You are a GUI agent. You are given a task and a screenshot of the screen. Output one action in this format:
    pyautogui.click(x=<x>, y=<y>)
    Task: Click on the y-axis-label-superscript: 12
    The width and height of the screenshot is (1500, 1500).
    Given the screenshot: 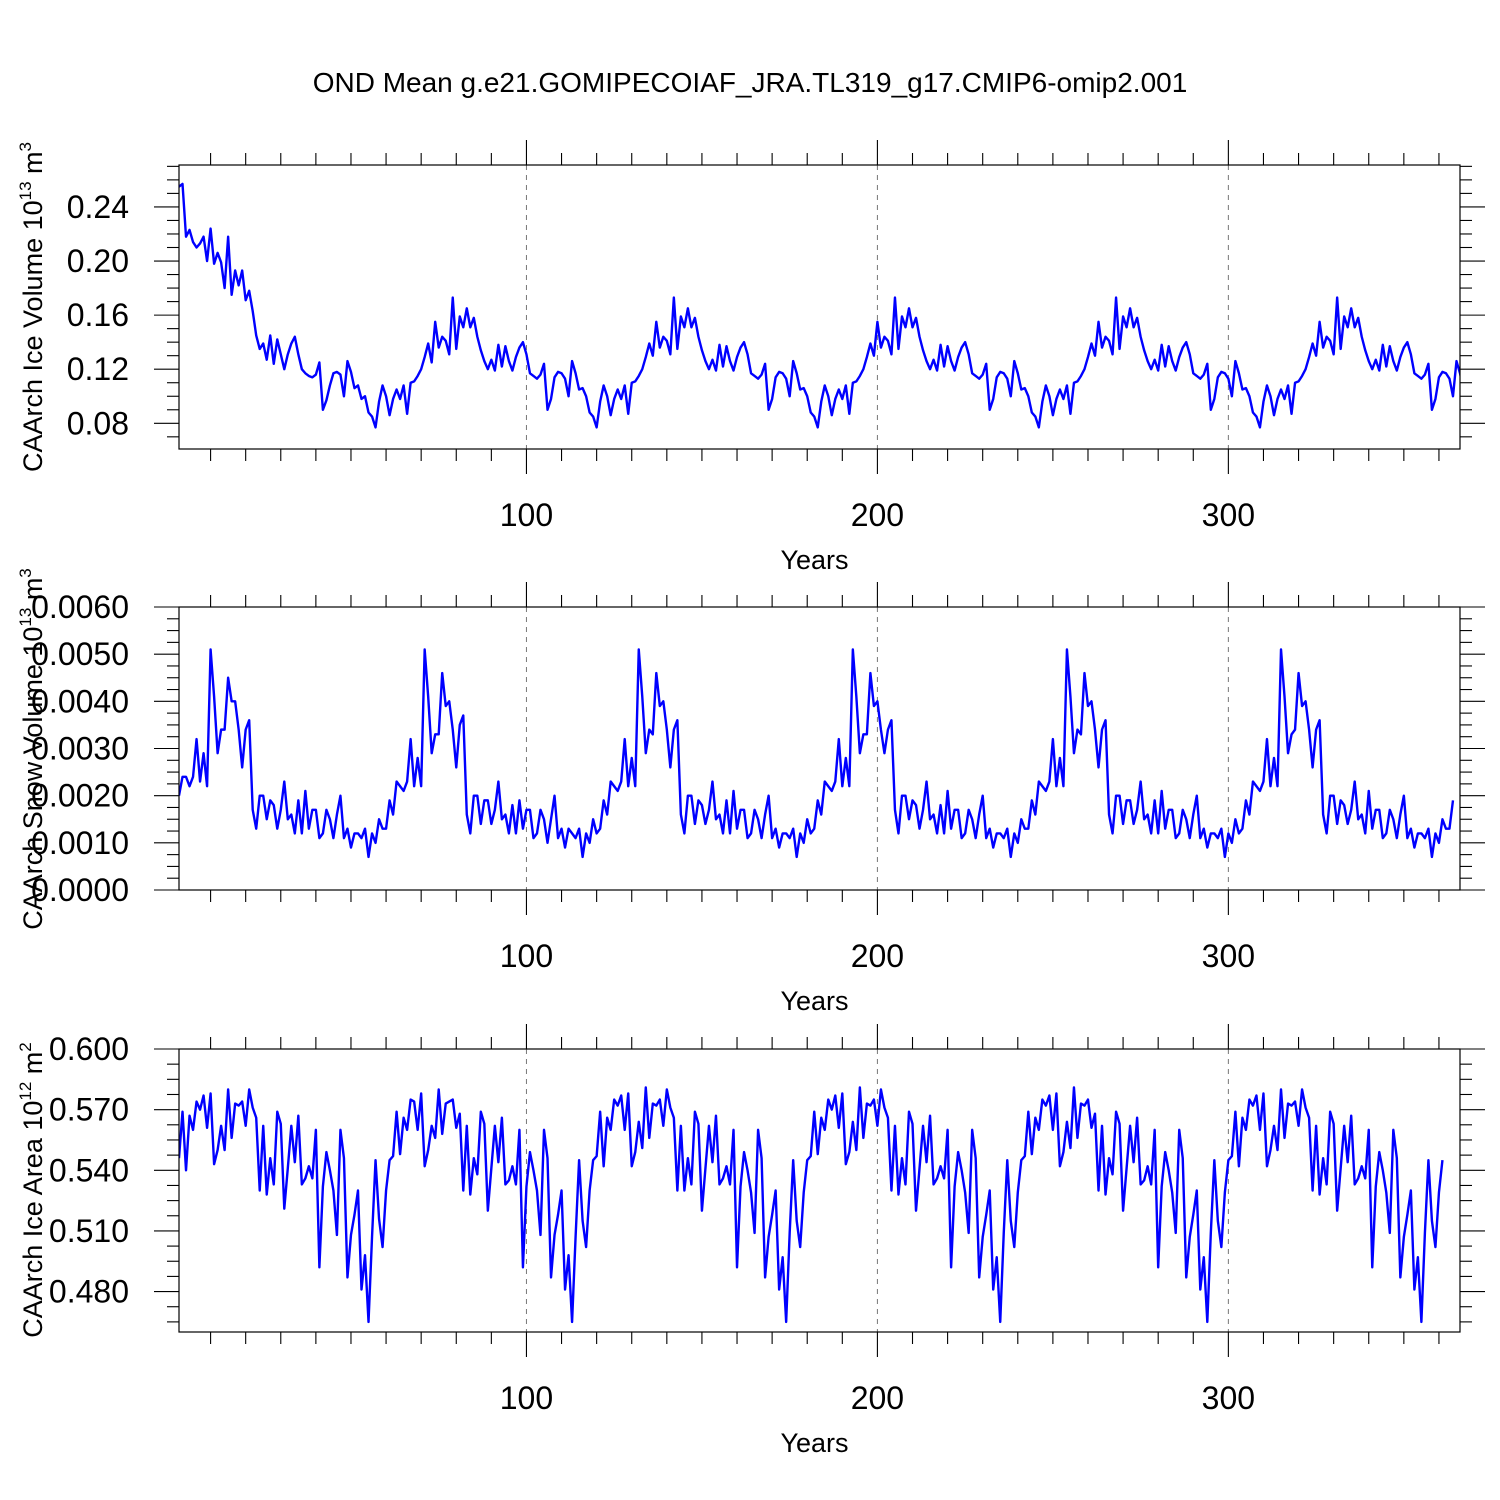 What is the action you would take?
    pyautogui.click(x=25, y=1091)
    